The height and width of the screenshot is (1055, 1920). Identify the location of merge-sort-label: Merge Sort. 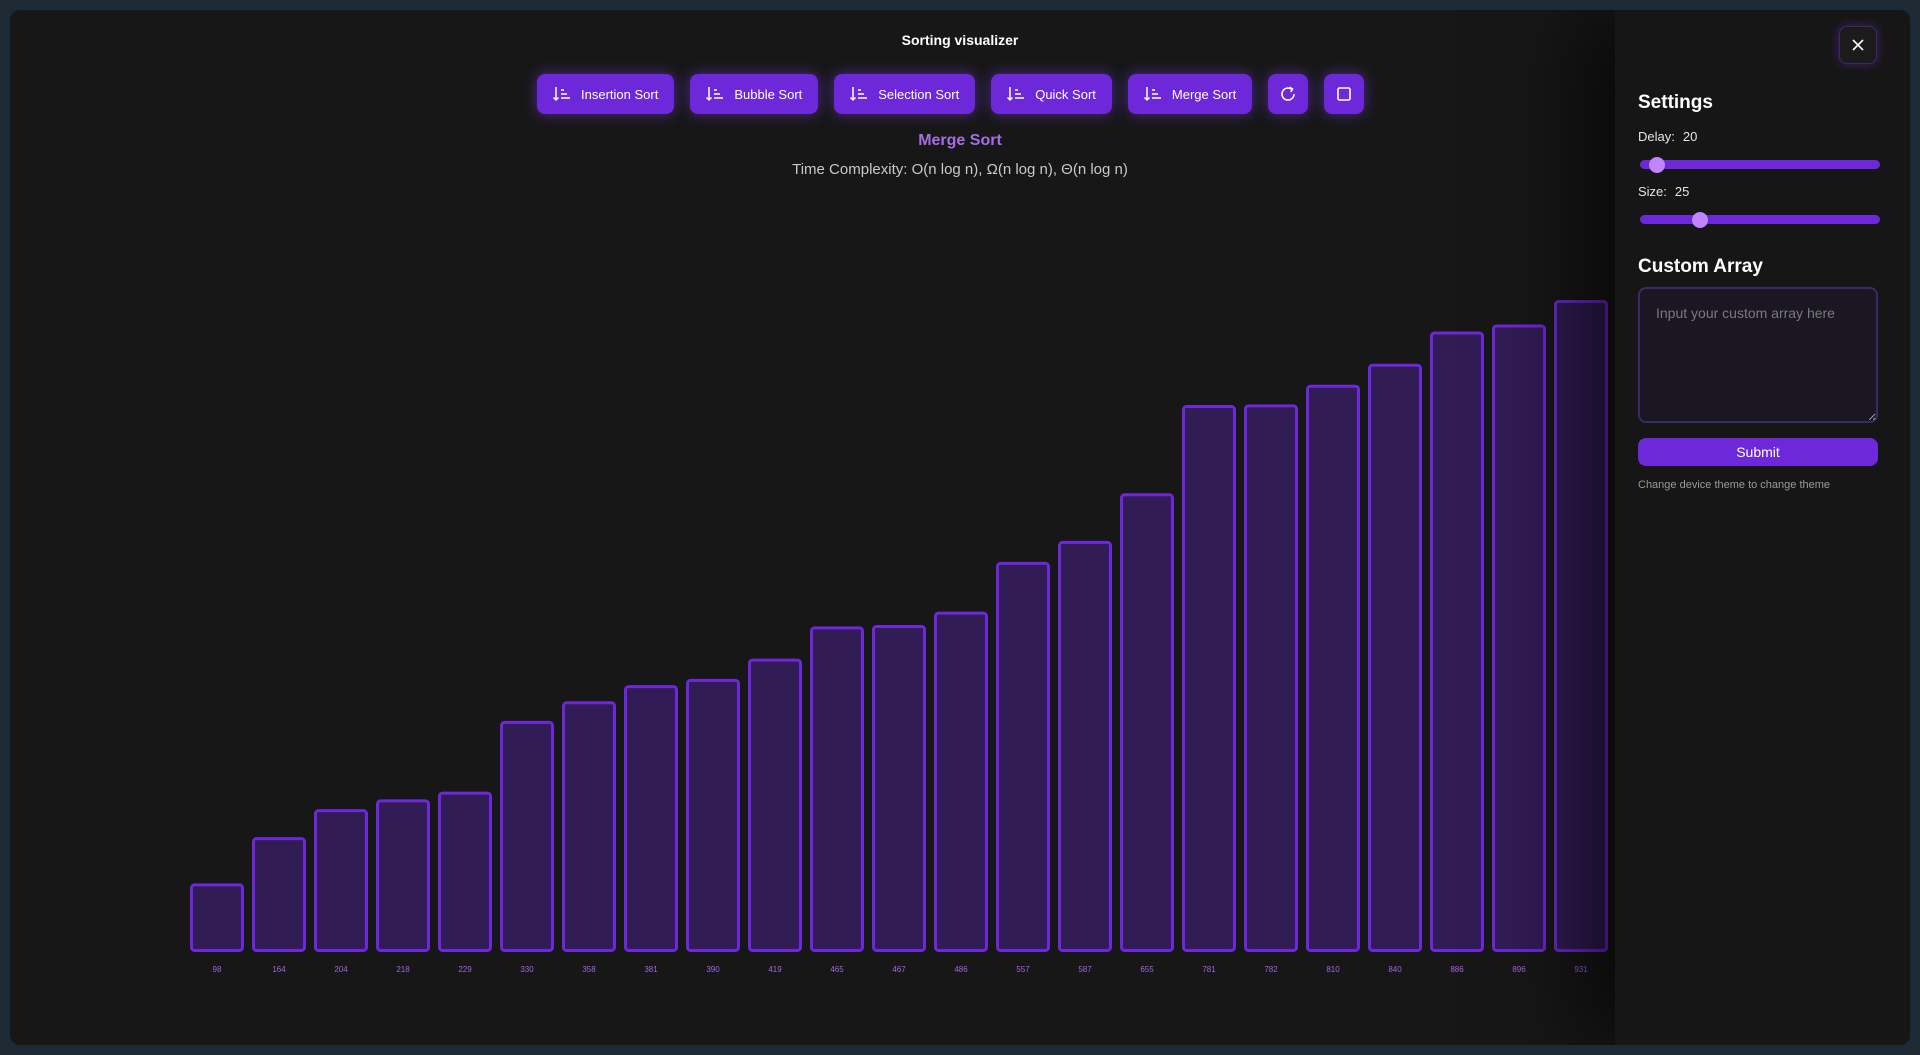
(1204, 94).